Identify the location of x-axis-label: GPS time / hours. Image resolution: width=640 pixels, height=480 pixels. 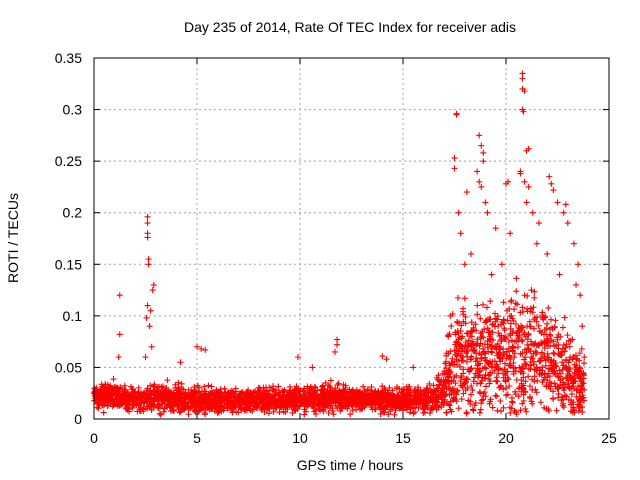
(350, 465).